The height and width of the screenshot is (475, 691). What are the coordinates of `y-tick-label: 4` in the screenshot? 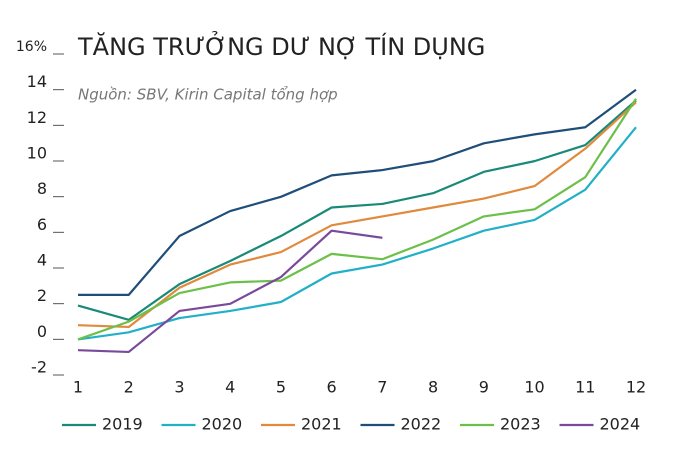 It's located at (42, 260).